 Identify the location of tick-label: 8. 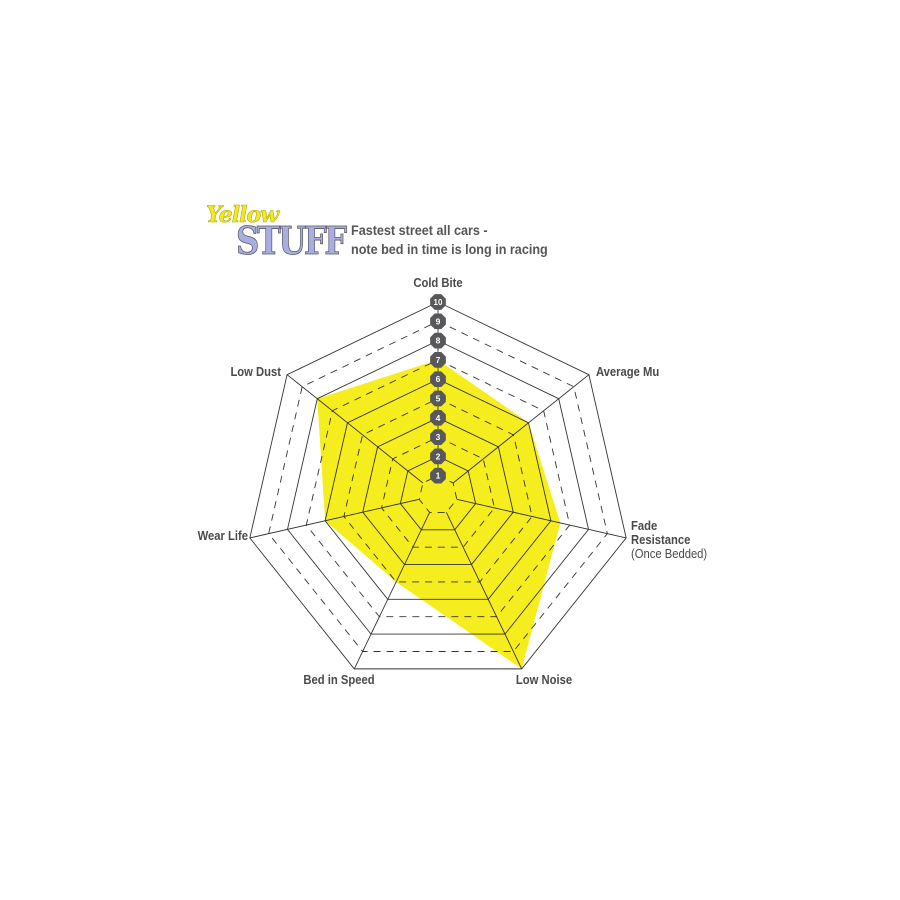
(438, 341).